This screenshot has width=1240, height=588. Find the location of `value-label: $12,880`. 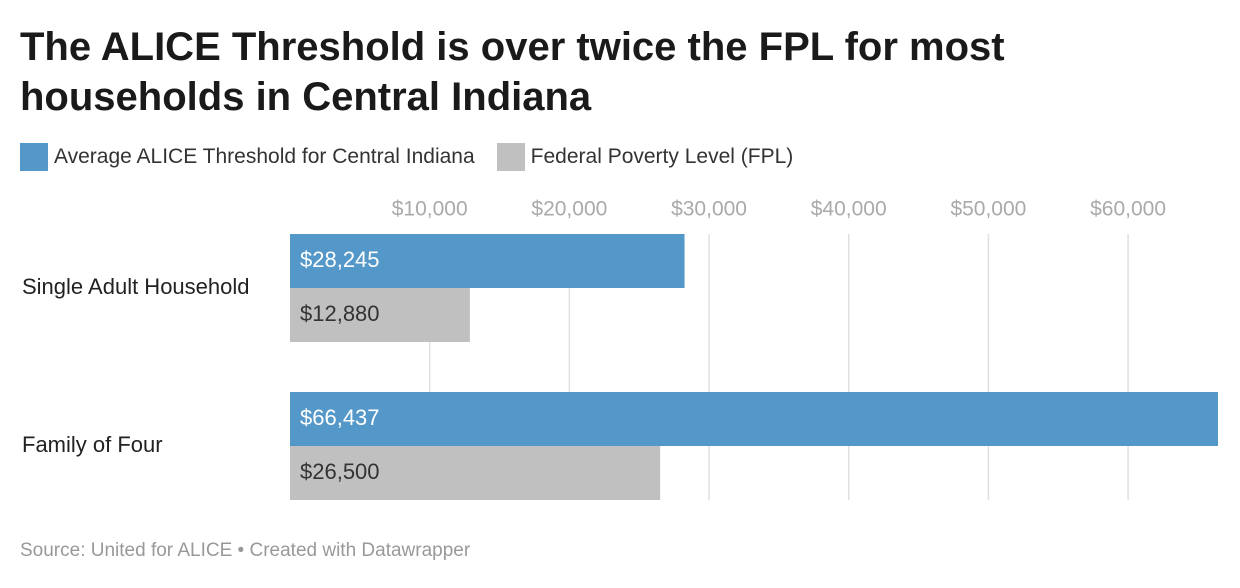

value-label: $12,880 is located at coordinates (340, 313).